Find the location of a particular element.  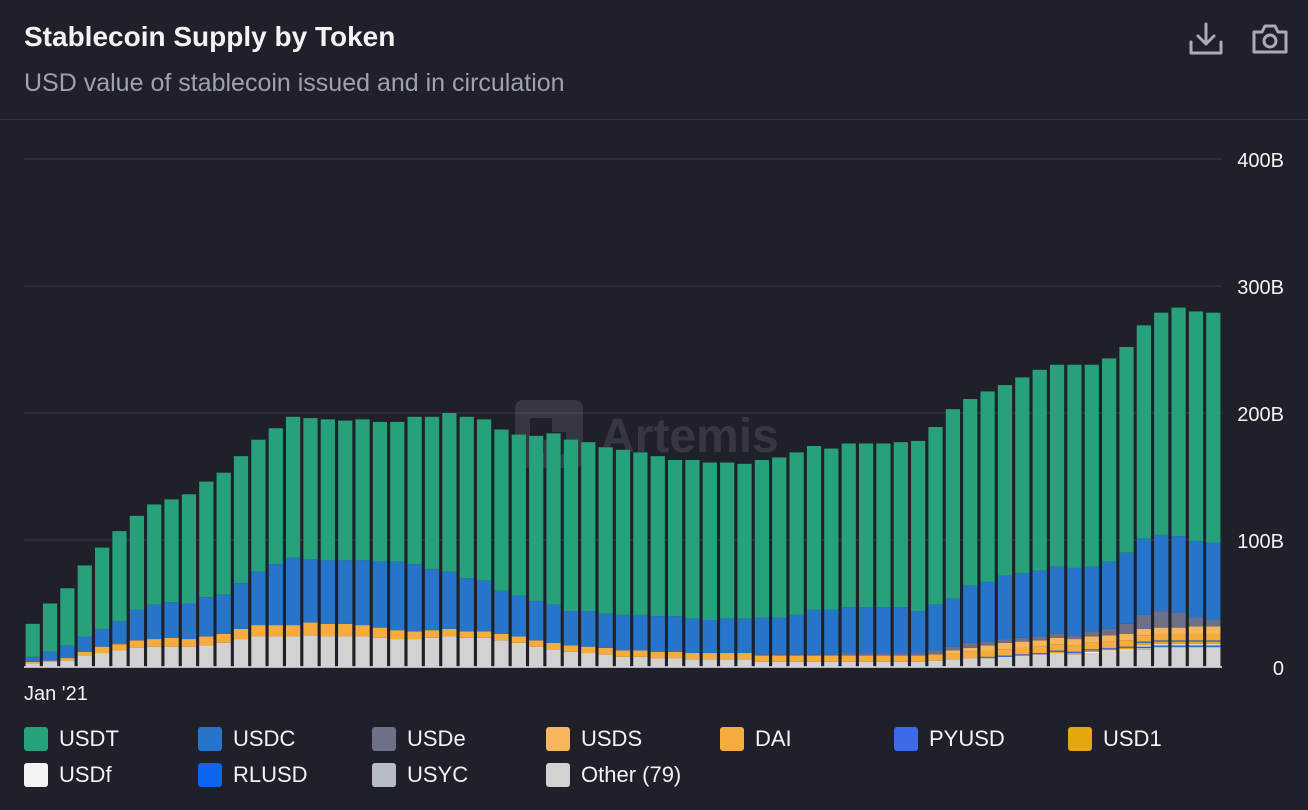

bar-segment-dai: DAI: 3B is located at coordinates (84, 653).